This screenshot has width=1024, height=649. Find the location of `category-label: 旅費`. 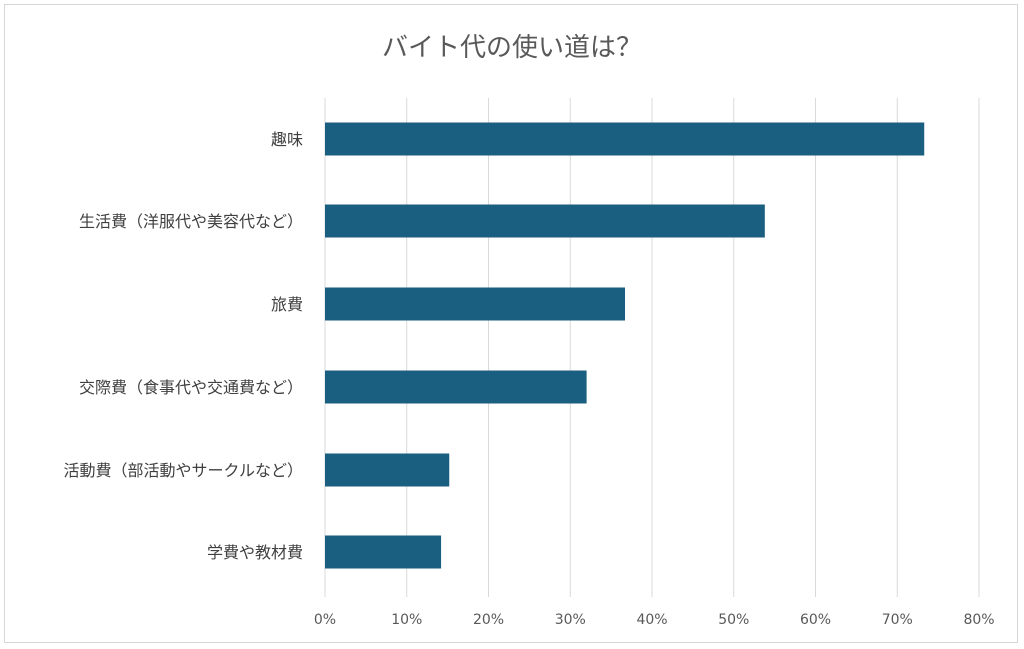

category-label: 旅費 is located at coordinates (287, 304).